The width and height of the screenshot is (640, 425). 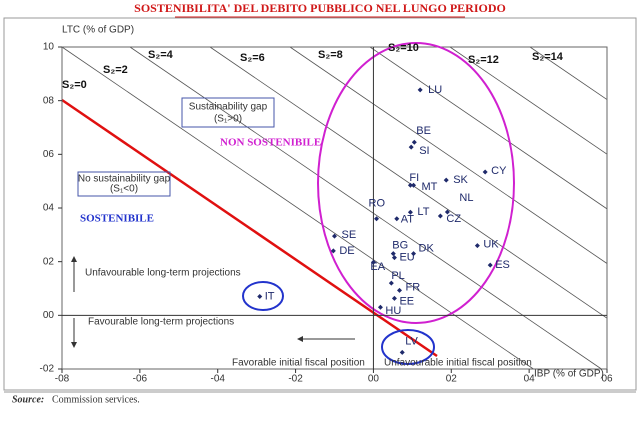 What do you see at coordinates (217, 379) in the screenshot?
I see `x-tick-label: -04` at bounding box center [217, 379].